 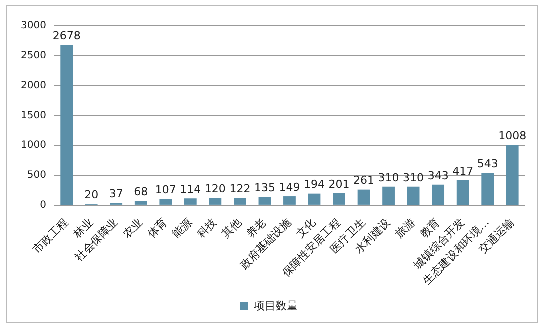 What do you see at coordinates (207, 228) in the screenshot?
I see `x-tick-label: 科技` at bounding box center [207, 228].